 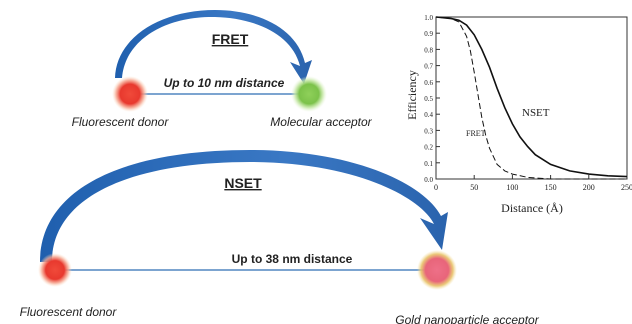 I want to click on nset-donor-dot, so click(x=55, y=270).